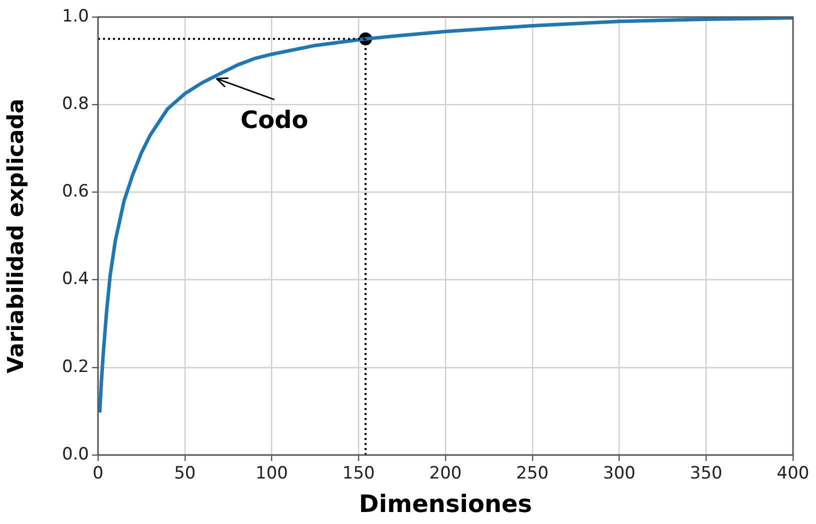 The height and width of the screenshot is (524, 816). I want to click on x-axis-title: Dimensiones, so click(445, 504).